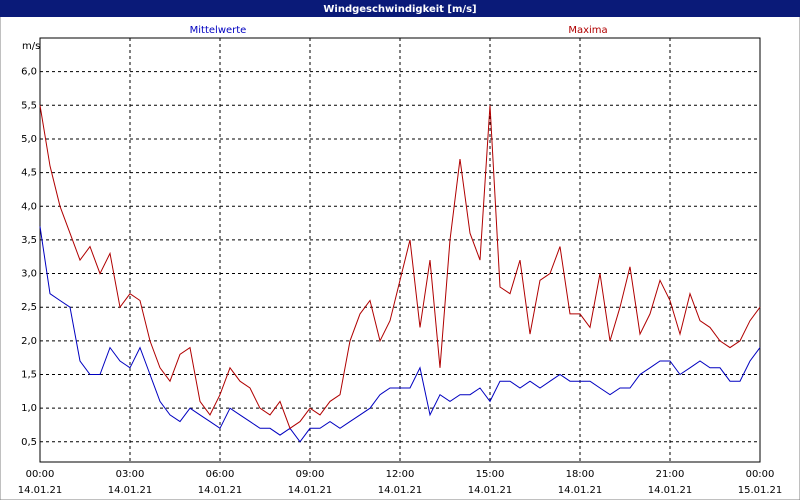  I want to click on y-tick-label: 1,5, so click(29, 375).